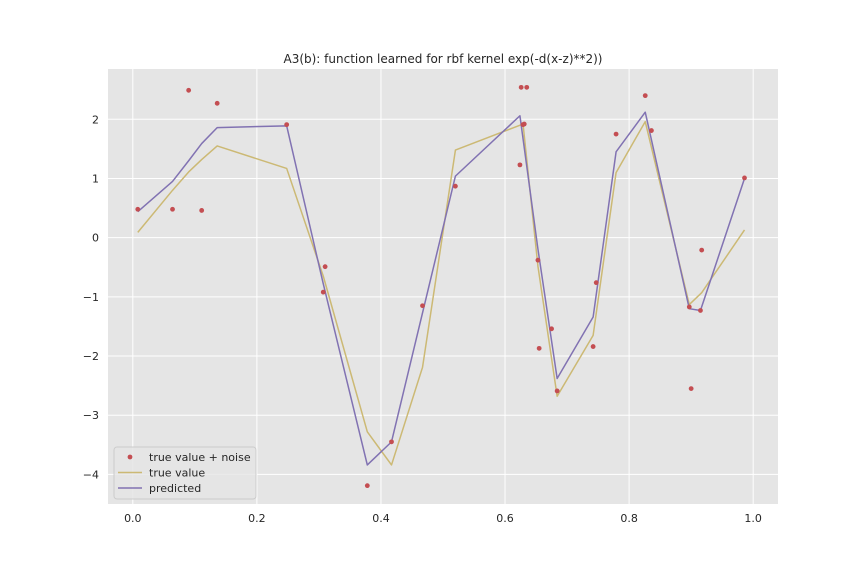 The height and width of the screenshot is (576, 864). What do you see at coordinates (177, 473) in the screenshot?
I see `legend-label-true-value: true value` at bounding box center [177, 473].